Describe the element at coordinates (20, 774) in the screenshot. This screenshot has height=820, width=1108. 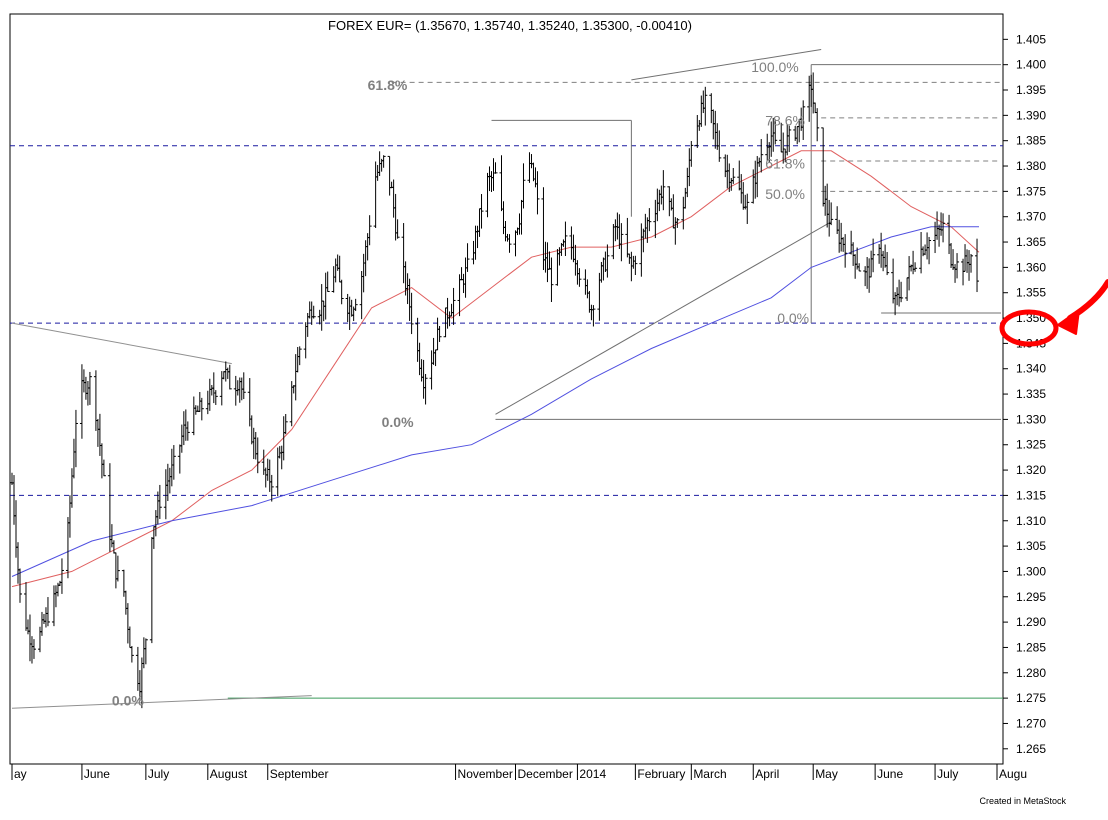
I see `x-tick-label: ay` at that location.